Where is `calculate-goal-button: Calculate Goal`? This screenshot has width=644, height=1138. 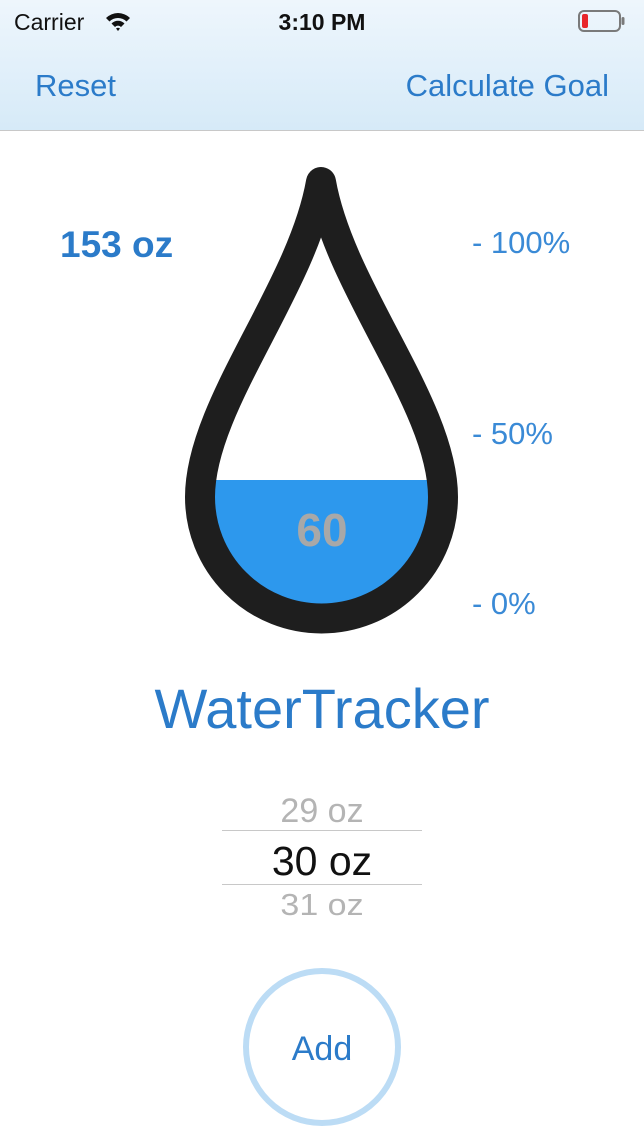
calculate-goal-button: Calculate Goal is located at coordinates (507, 85).